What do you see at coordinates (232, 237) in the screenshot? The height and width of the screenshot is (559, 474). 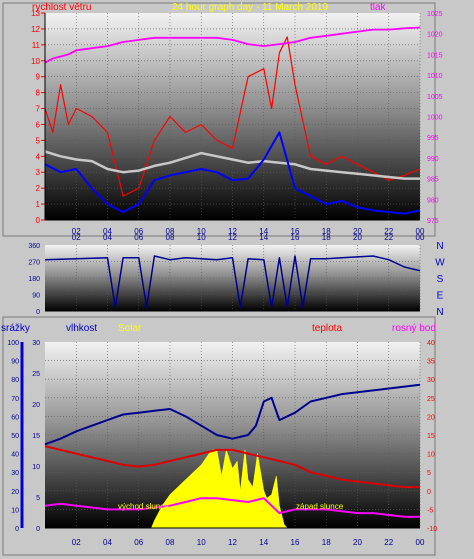 I see `mid-x-tick-label: 12` at bounding box center [232, 237].